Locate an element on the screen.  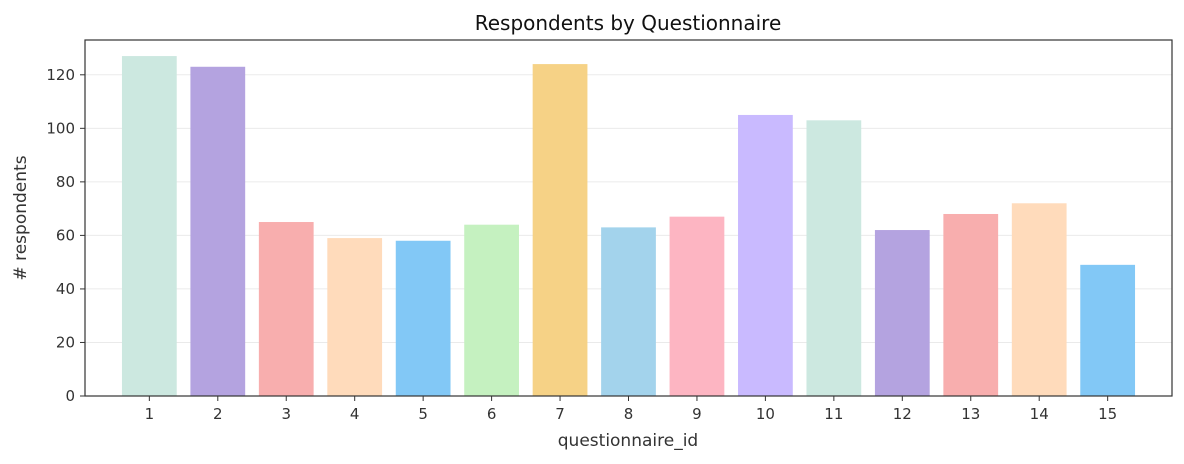
x-tick-label: 10 is located at coordinates (765, 414).